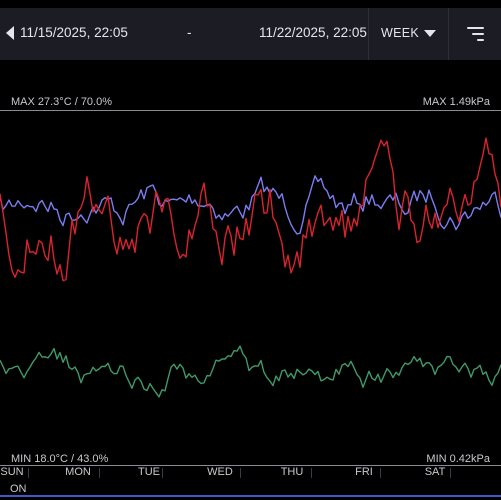 This screenshot has width=501, height=500. What do you see at coordinates (292, 472) in the screenshot?
I see `day-label: THU` at bounding box center [292, 472].